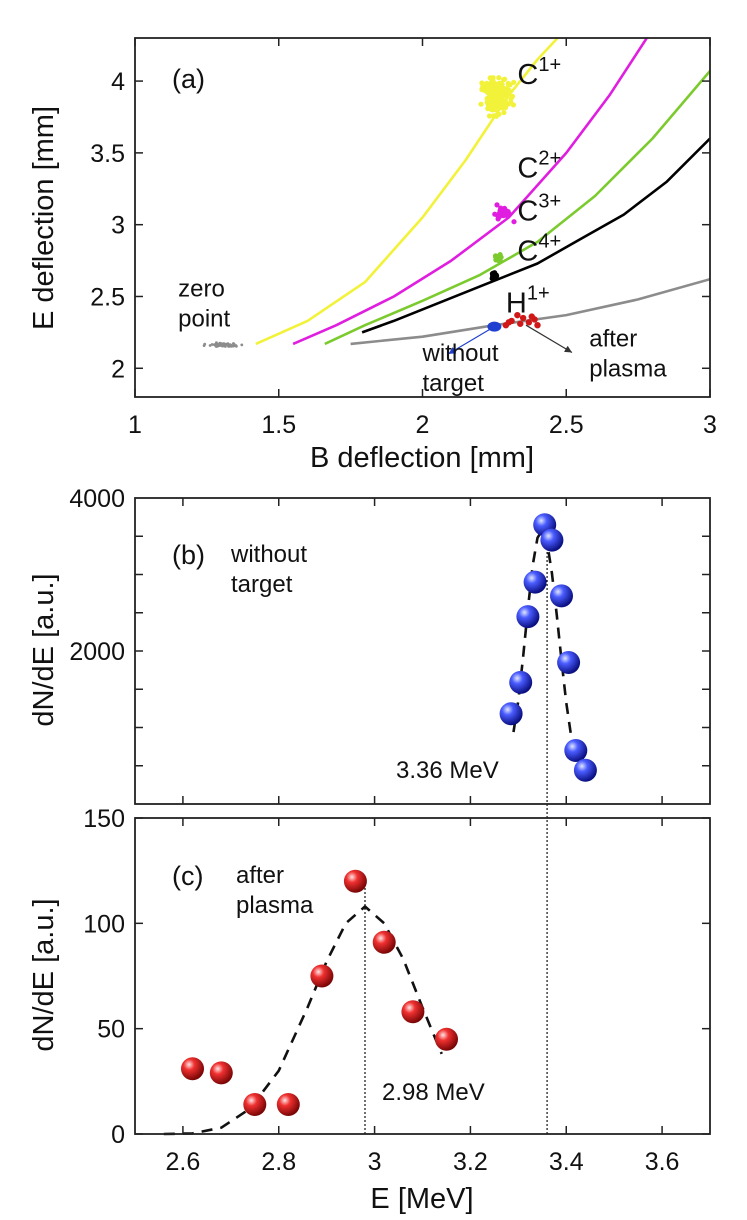 The image size is (747, 1220). I want to click on annotation-text: zero, so click(201, 288).